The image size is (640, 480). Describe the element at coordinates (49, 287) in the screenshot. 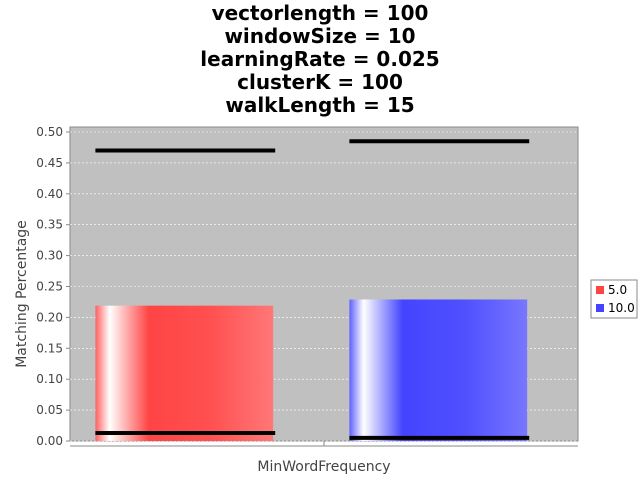

I see `y-tick-label: 0.25` at that location.